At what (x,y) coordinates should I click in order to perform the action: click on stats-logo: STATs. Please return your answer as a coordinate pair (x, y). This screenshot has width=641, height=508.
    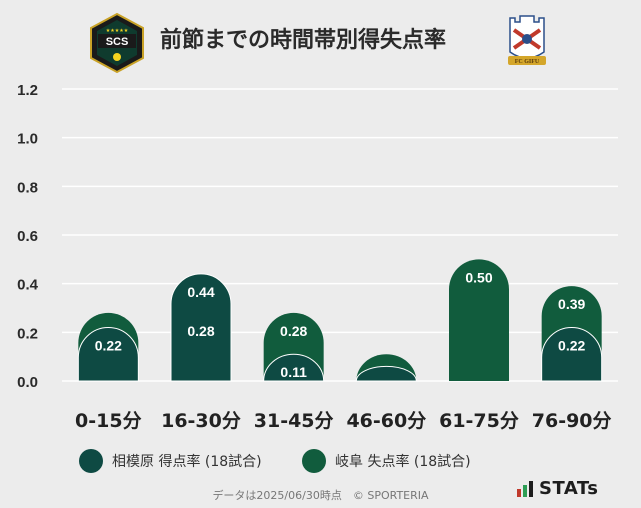
    Looking at the image, I should click on (557, 488).